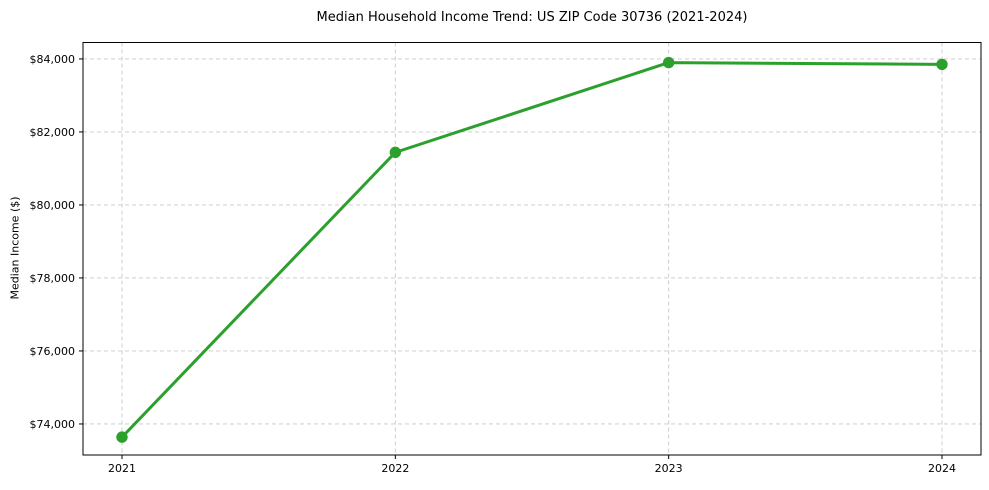 This screenshot has width=989, height=490. What do you see at coordinates (942, 468) in the screenshot?
I see `x-tick-label: 2024` at bounding box center [942, 468].